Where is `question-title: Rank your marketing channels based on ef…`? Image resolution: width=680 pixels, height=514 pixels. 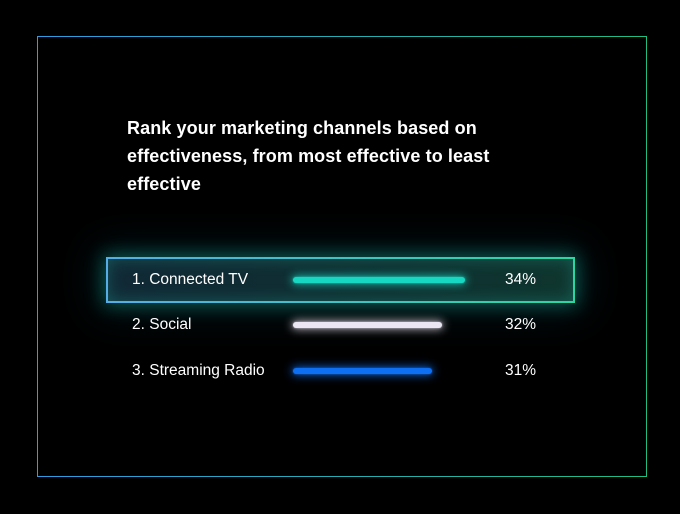 question-title: Rank your marketing channels based on ef… is located at coordinates (308, 156).